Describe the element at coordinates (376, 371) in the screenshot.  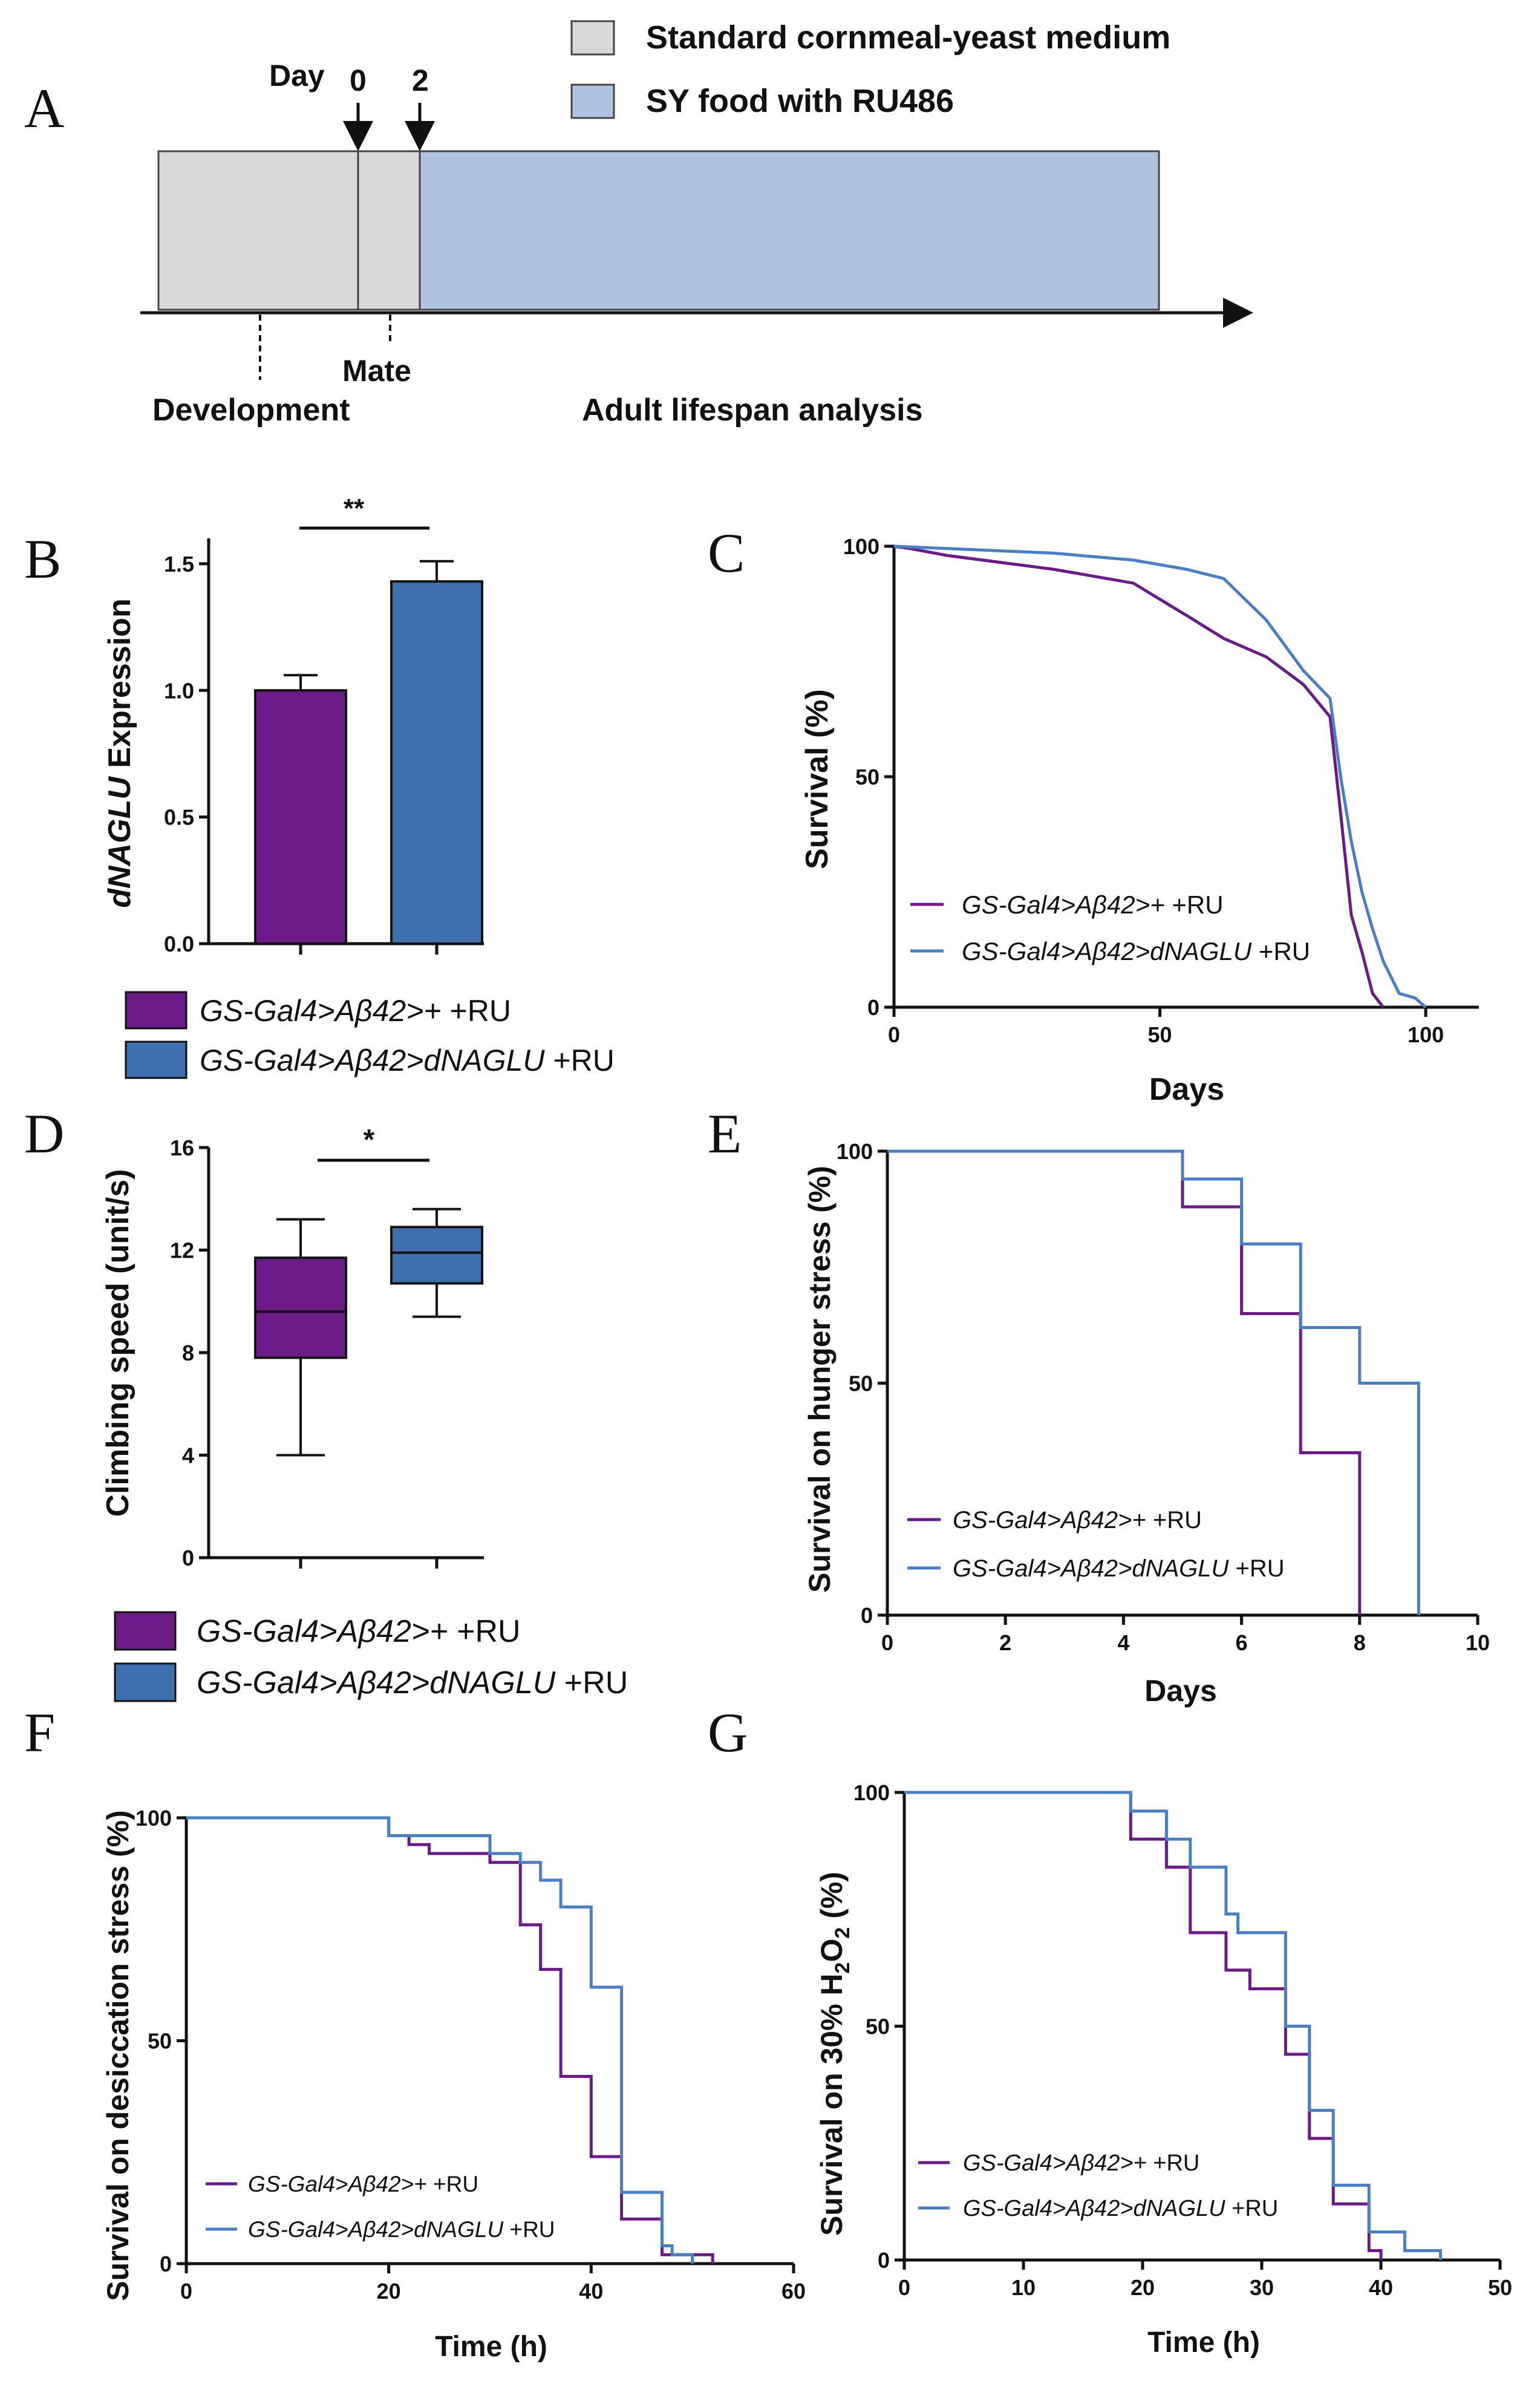
I see `mate-label: Mate` at that location.